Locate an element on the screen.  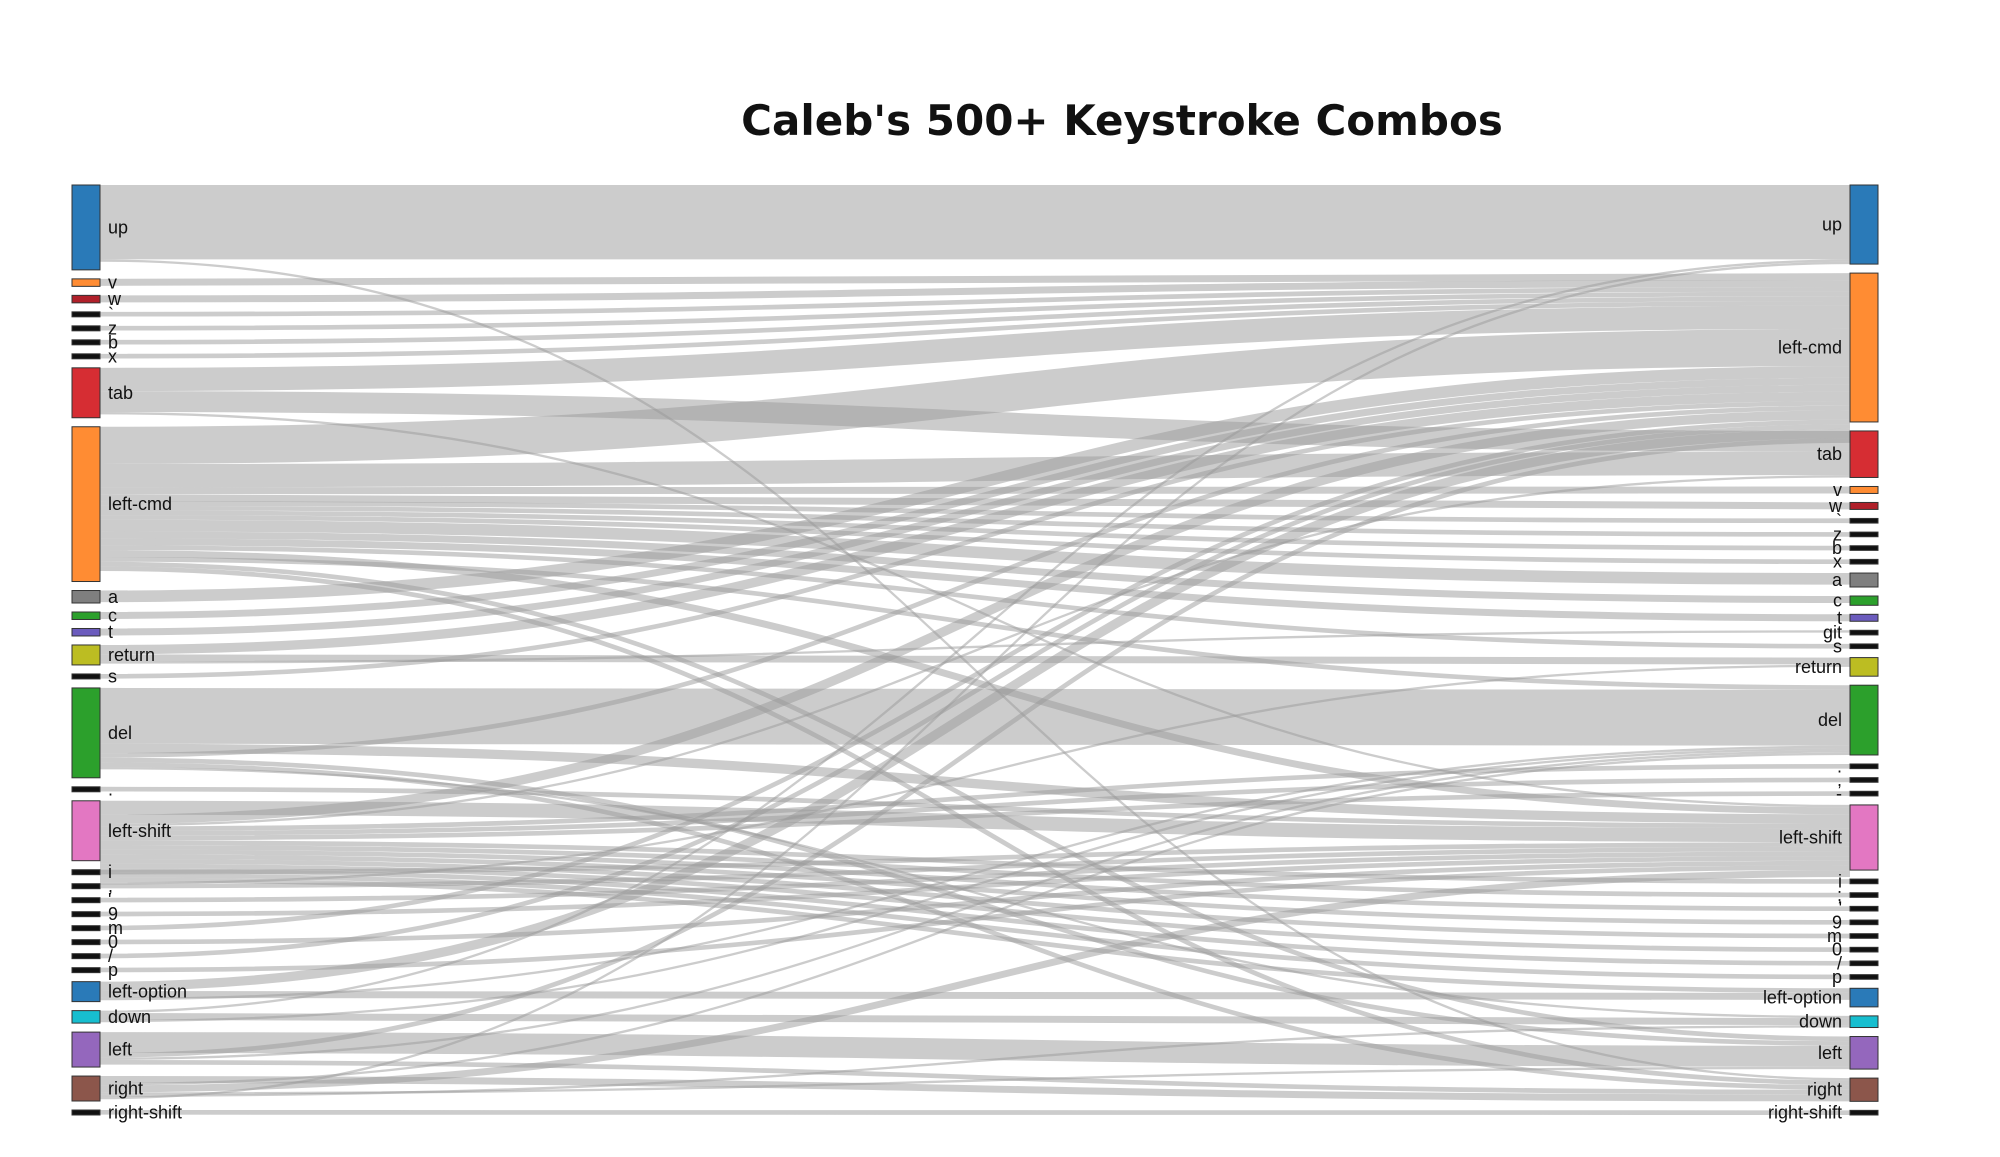
target-node-i is located at coordinates (1864, 881).